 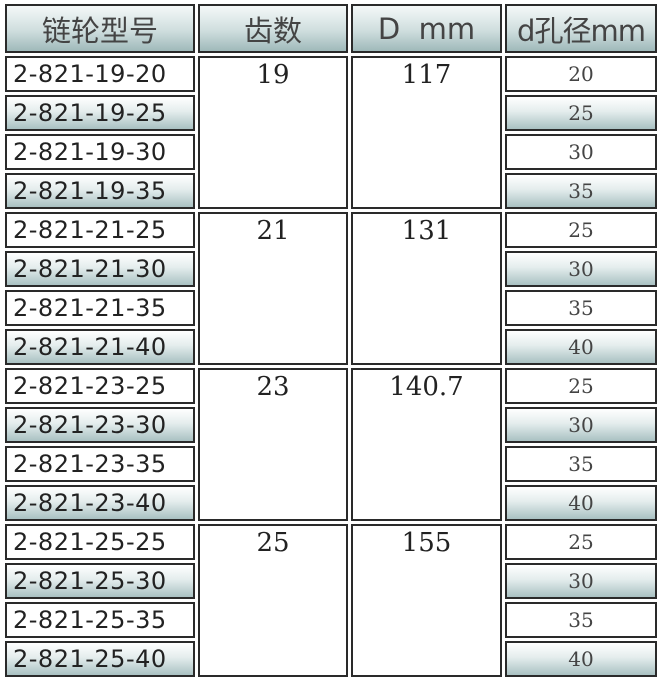 I want to click on table-row: 2-821-19-30 30, so click(x=331, y=152).